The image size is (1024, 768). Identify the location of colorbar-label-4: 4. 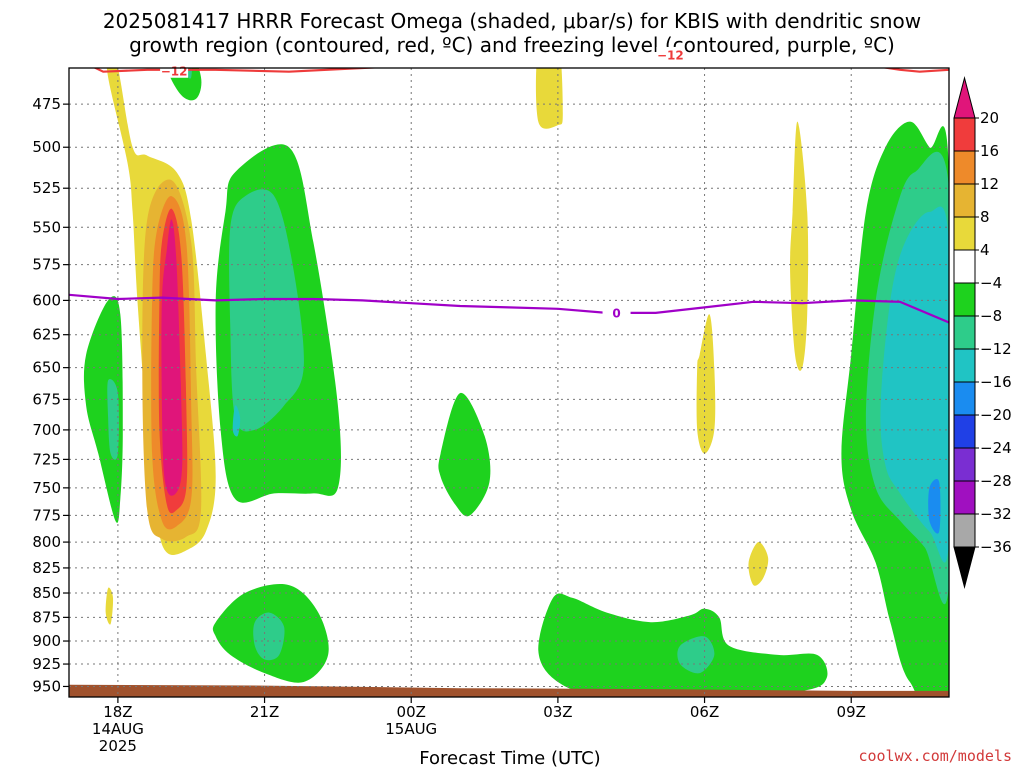
(985, 250).